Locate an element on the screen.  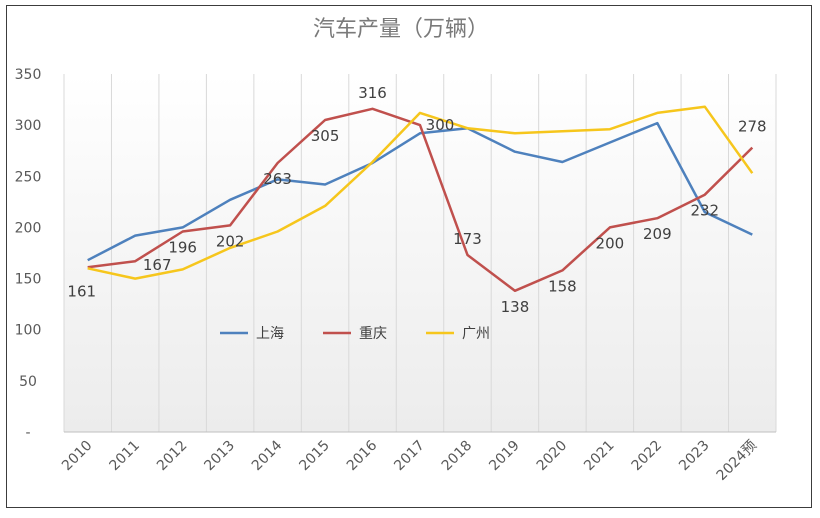
x-tick-label: 2023 is located at coordinates (694, 456).